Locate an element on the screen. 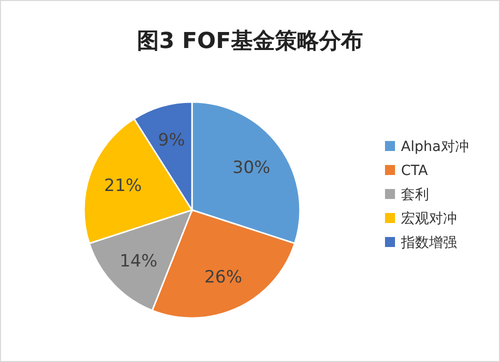 The image size is (500, 362). chart-title: 图3 FOF基金策略分布 is located at coordinates (250, 41).